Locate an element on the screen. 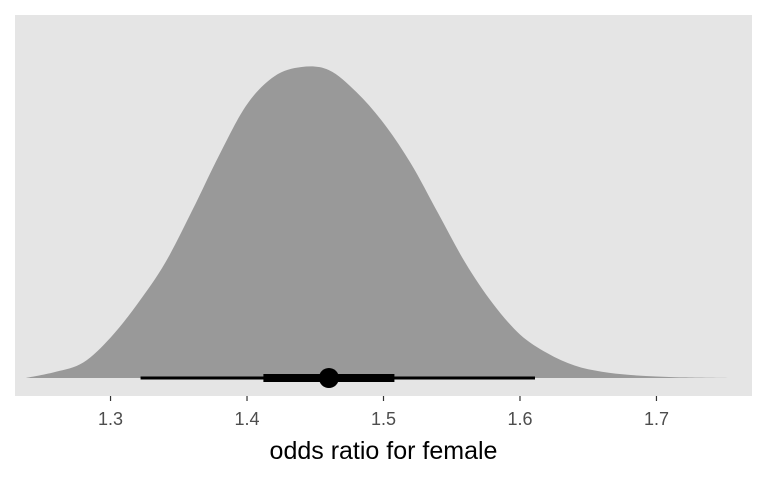 The height and width of the screenshot is (480, 768). point-estimate-dot is located at coordinates (328, 378).